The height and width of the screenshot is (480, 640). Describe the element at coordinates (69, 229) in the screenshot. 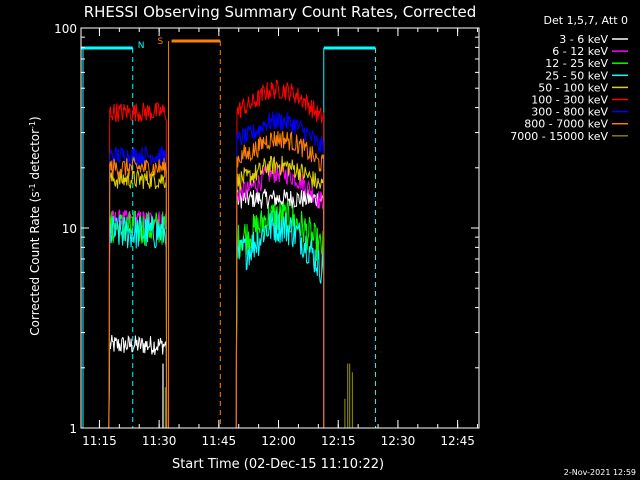

I see `y-tick-label: 10` at that location.